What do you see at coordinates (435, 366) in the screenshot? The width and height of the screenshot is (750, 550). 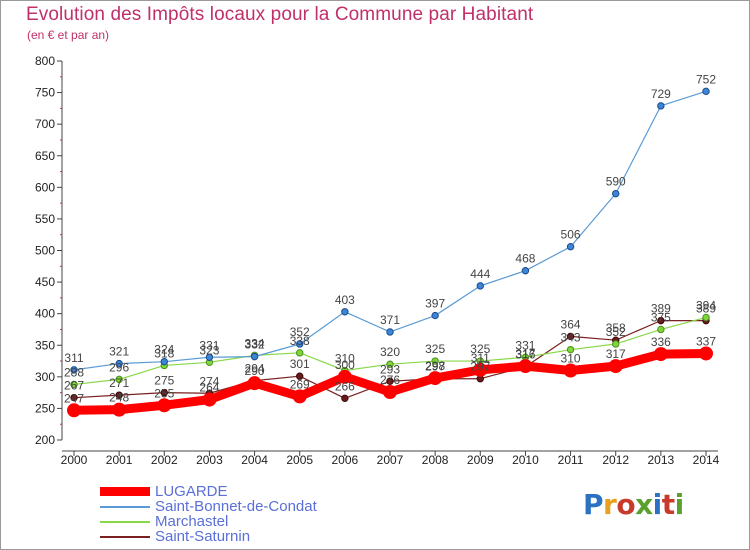 I see `data-label: 298` at bounding box center [435, 366].